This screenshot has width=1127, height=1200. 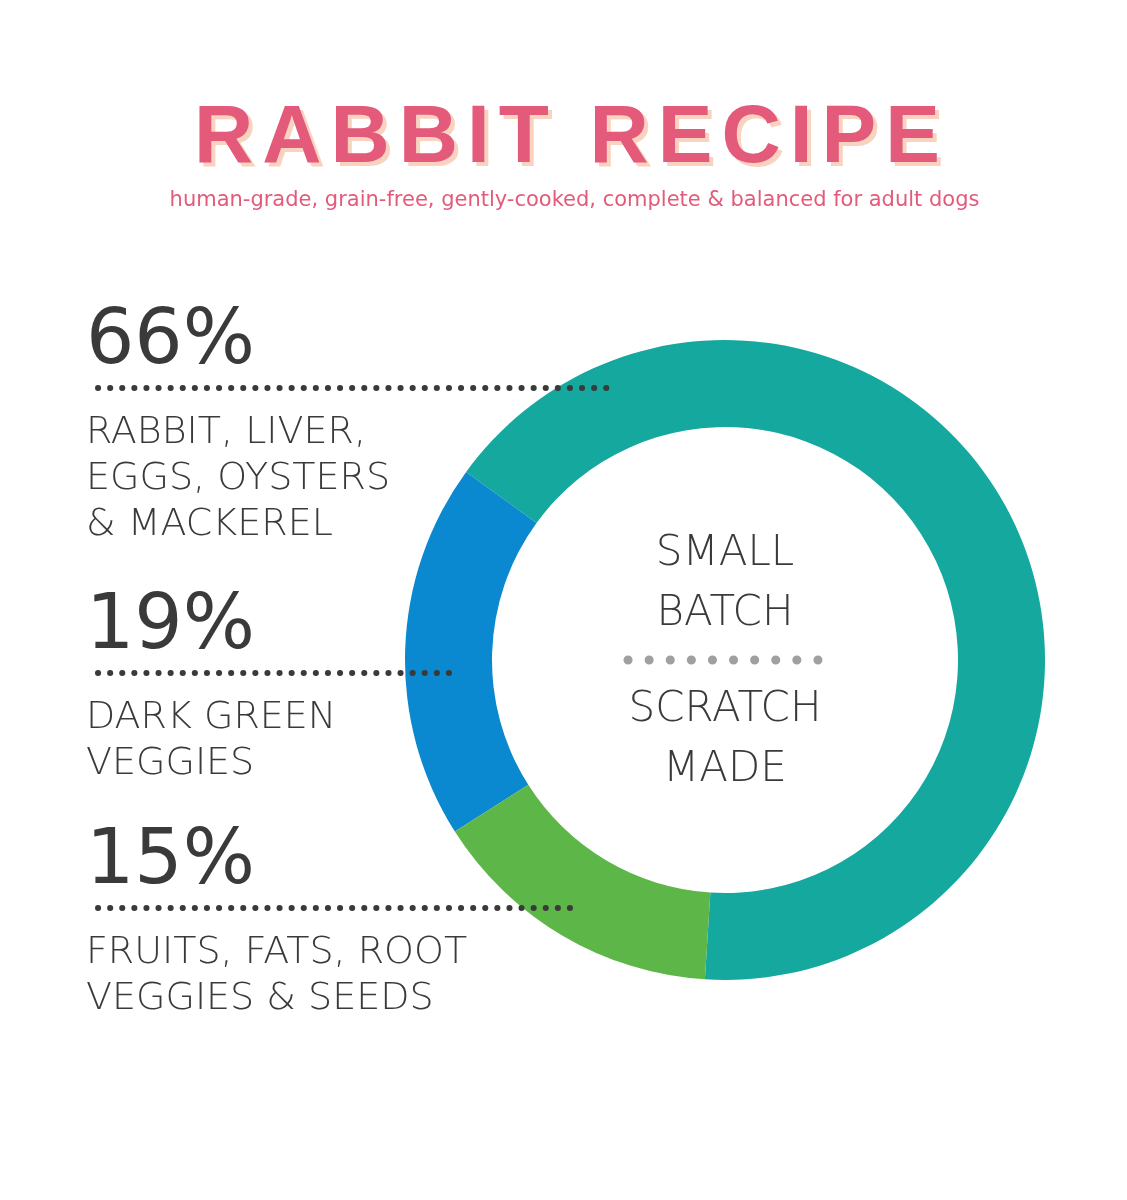 I want to click on slice-label: FRUITS, FATS, ROOT VEGGIES & SEEDS, so click(x=277, y=973).